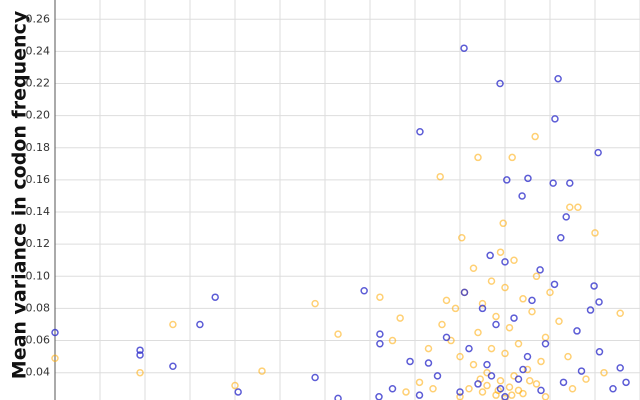 This screenshot has height=400, width=640. What do you see at coordinates (38, 372) in the screenshot?
I see `y-tick-label: 0.04` at bounding box center [38, 372].